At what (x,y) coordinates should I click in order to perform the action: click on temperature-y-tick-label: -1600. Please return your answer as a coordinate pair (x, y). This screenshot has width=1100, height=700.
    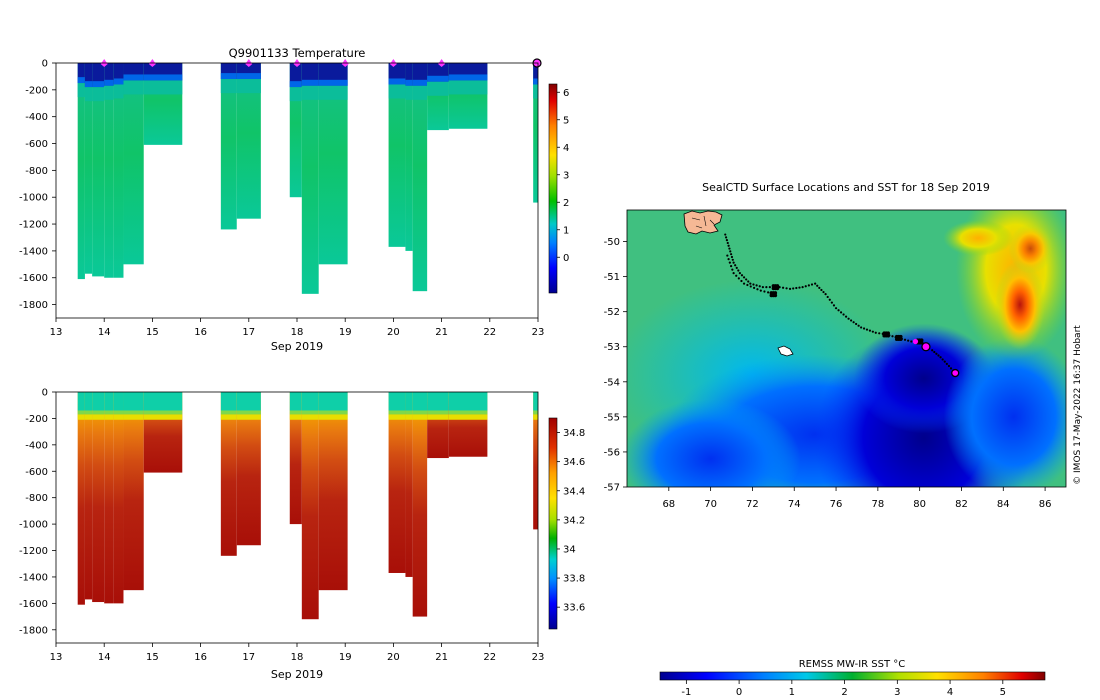
    Looking at the image, I should click on (33, 278).